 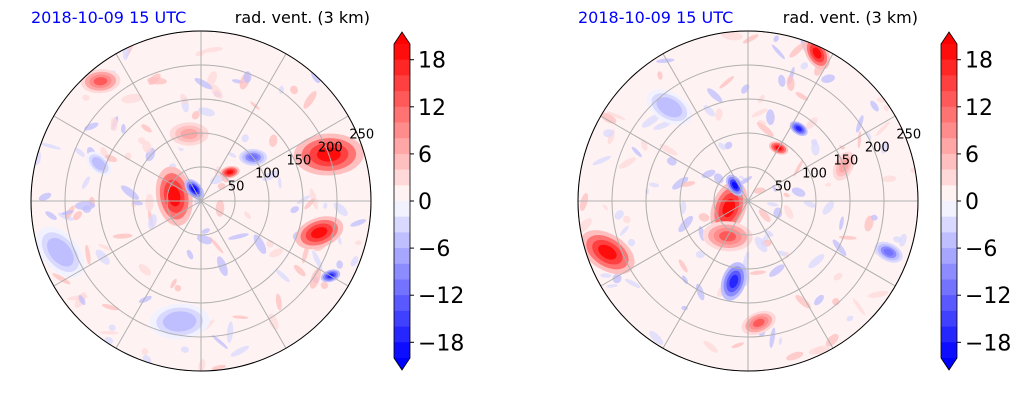 I want to click on title-left: 2018-10-09 15 UTC, so click(x=108, y=17).